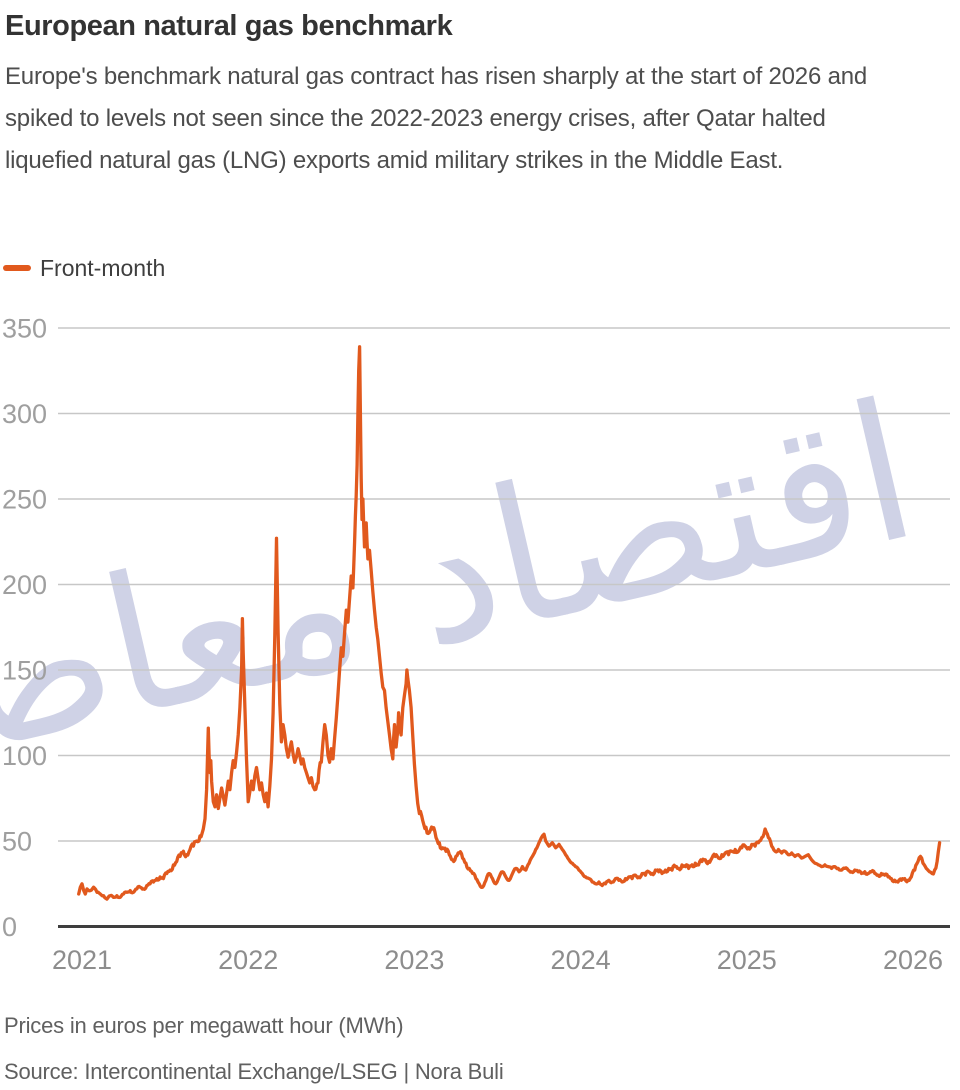 This screenshot has height=1090, width=960. What do you see at coordinates (24, 671) in the screenshot?
I see `y-tick-label: 150` at bounding box center [24, 671].